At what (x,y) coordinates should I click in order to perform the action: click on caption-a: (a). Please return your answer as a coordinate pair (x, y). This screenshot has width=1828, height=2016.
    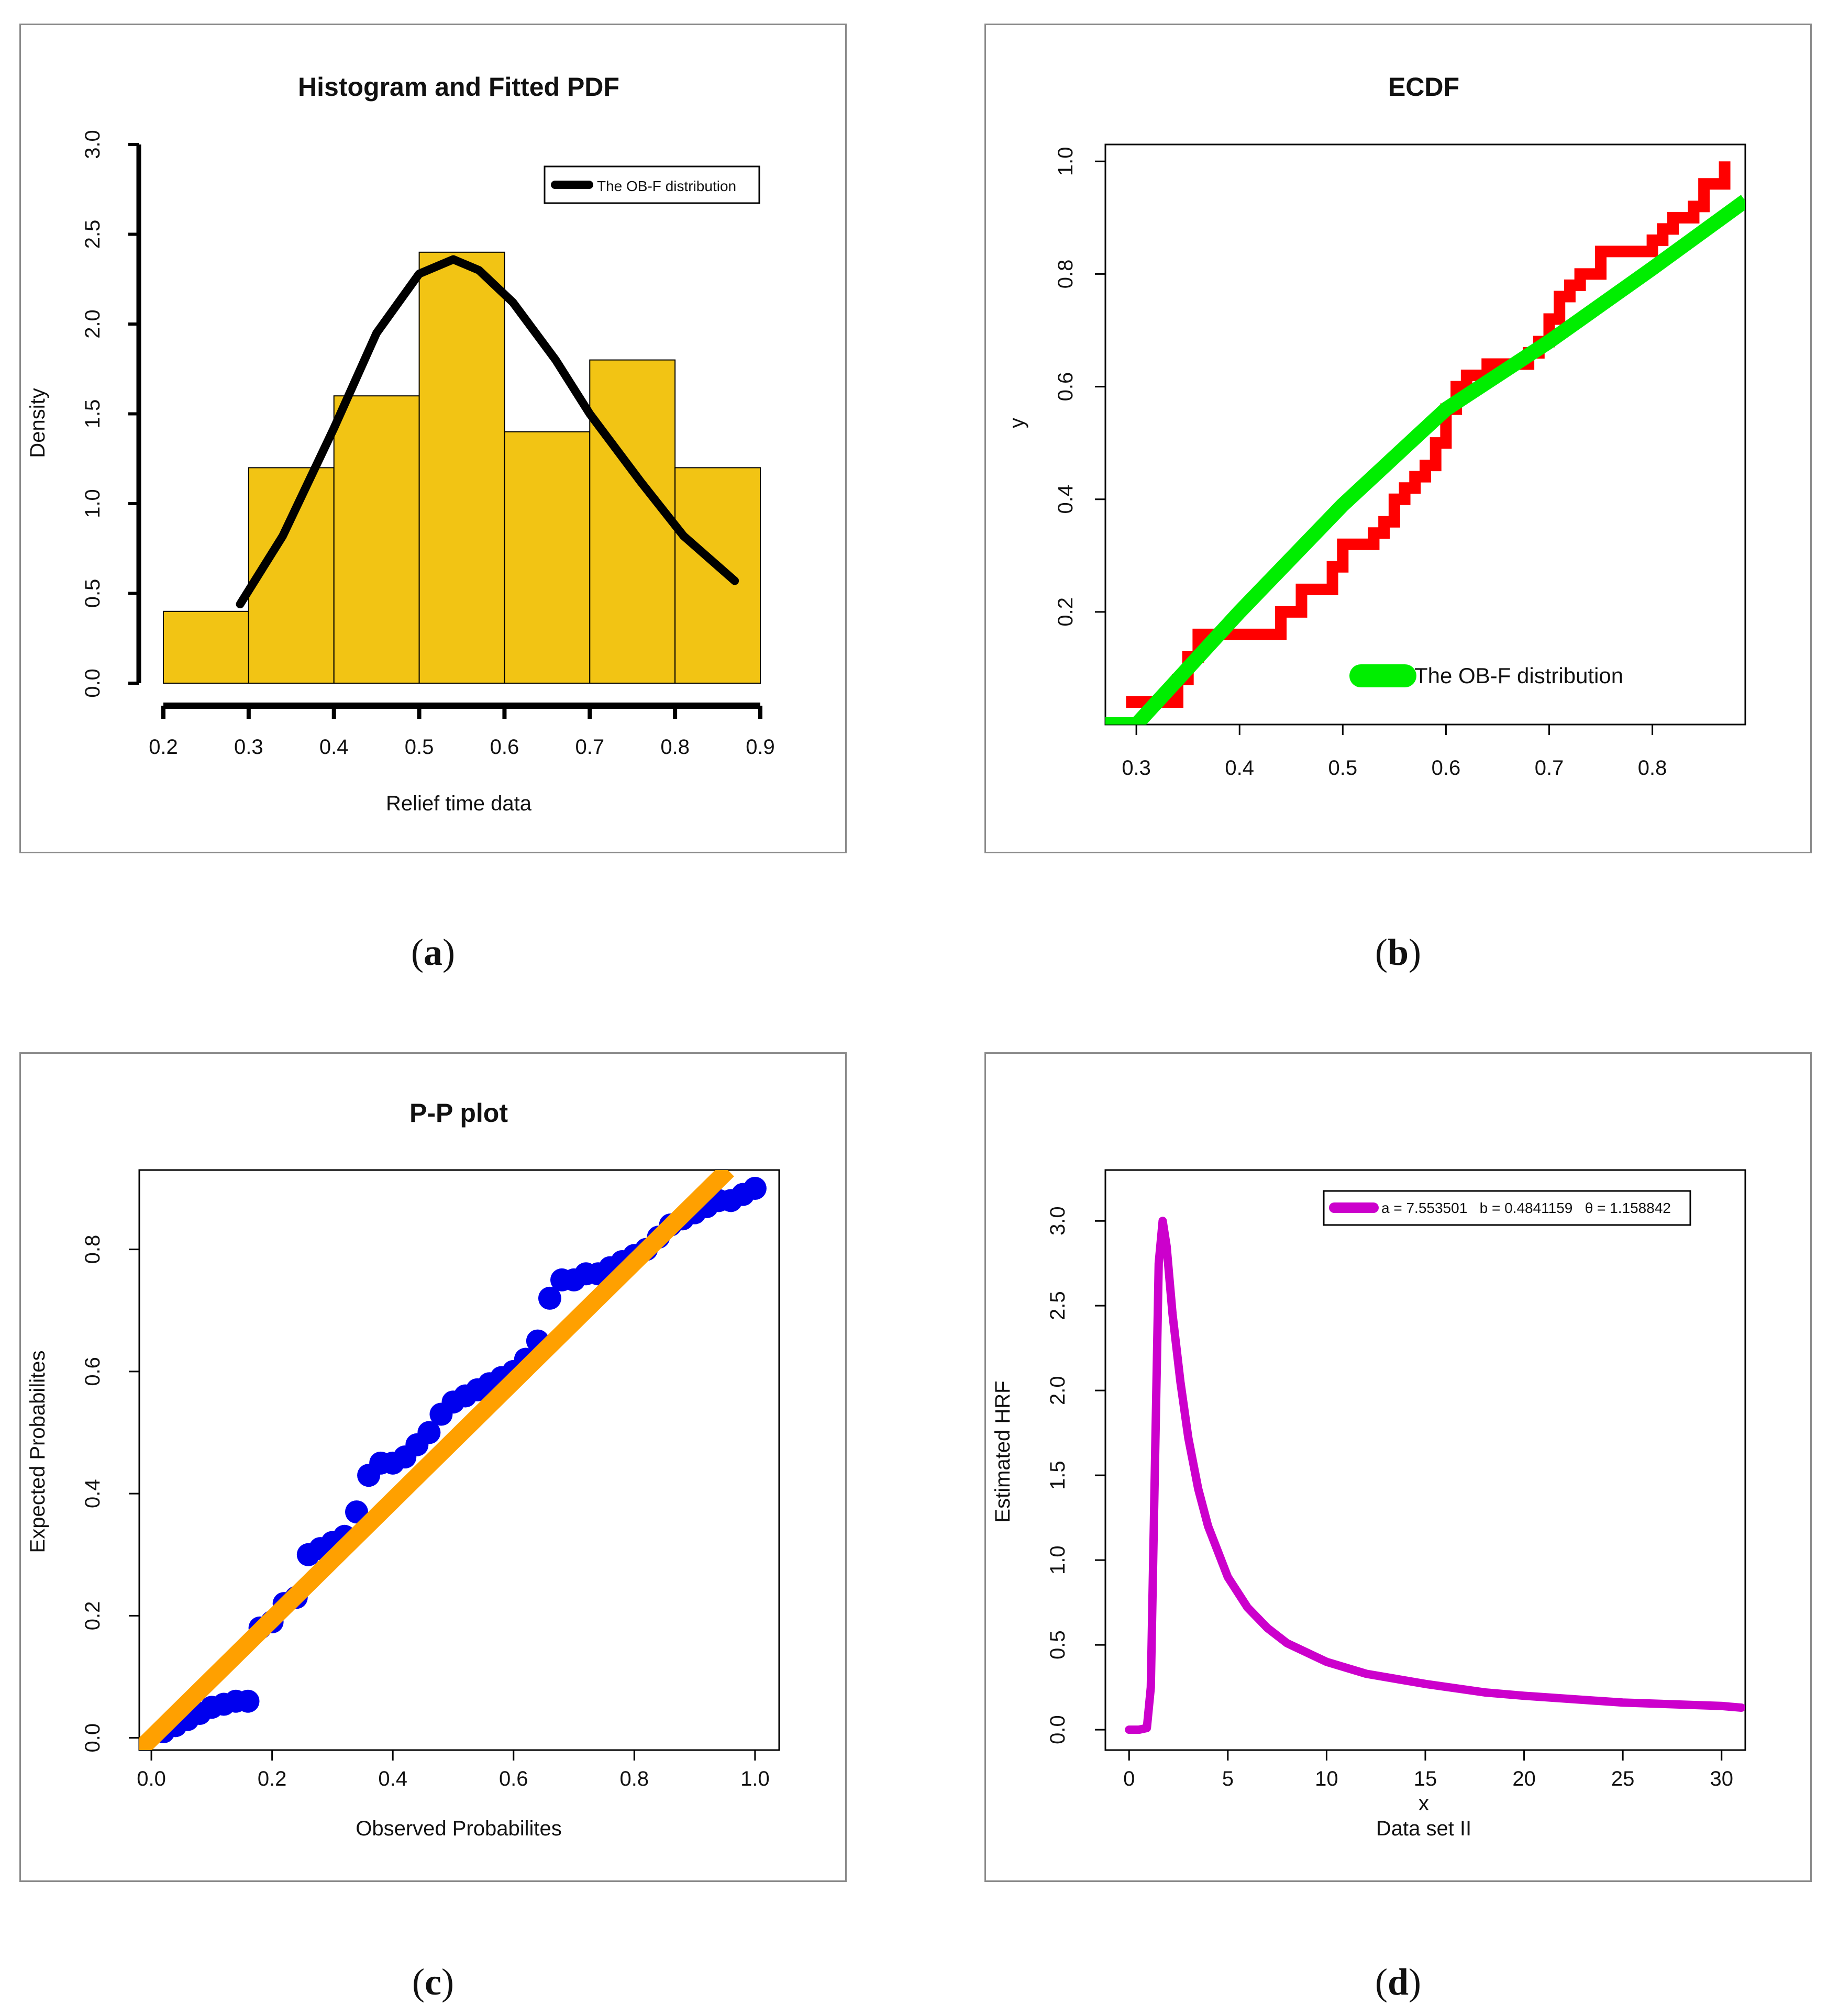
    Looking at the image, I should click on (433, 952).